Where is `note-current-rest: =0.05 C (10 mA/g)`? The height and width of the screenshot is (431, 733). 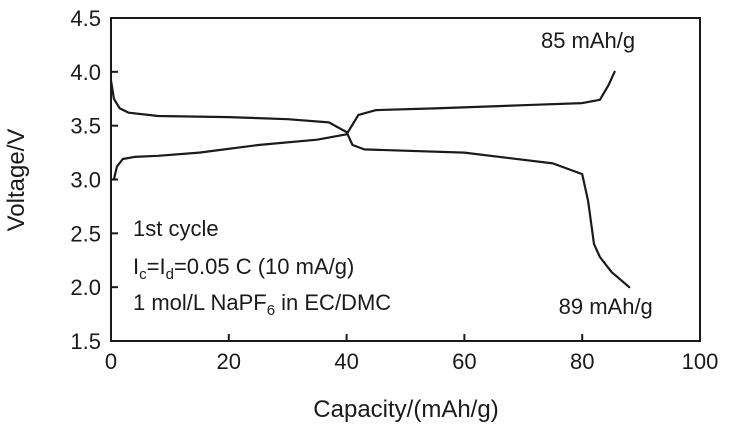 note-current-rest: =0.05 C (10 mA/g) is located at coordinates (264, 266).